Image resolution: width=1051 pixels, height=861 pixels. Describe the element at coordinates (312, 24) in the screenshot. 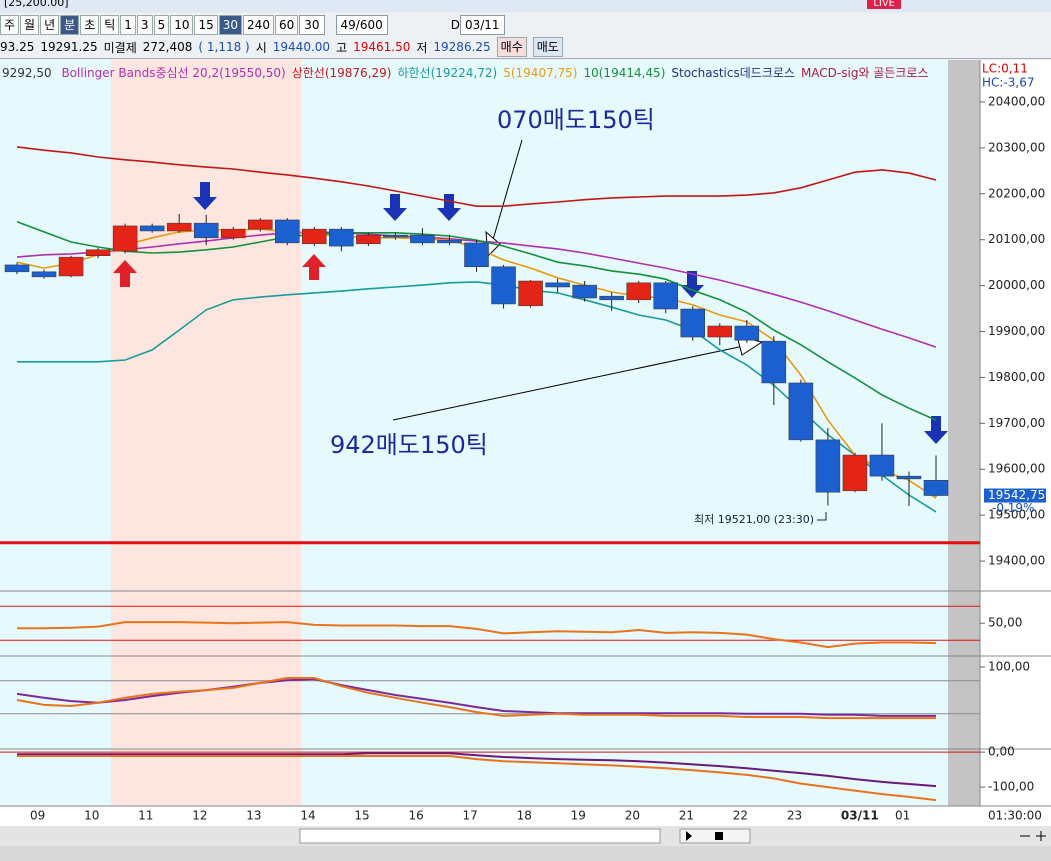

I see `period-select: 30` at that location.